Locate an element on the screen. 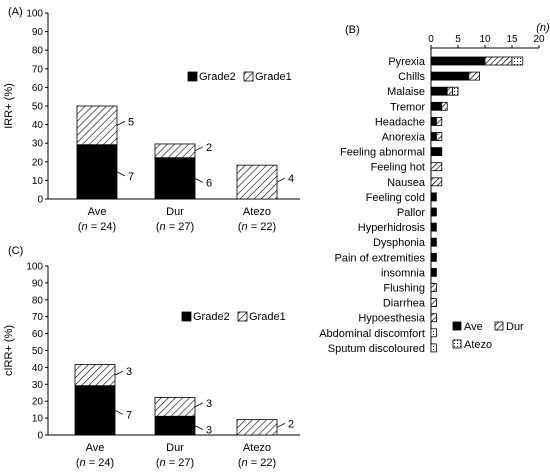 The image size is (550, 473). a-count-label: 2 is located at coordinates (209, 148).